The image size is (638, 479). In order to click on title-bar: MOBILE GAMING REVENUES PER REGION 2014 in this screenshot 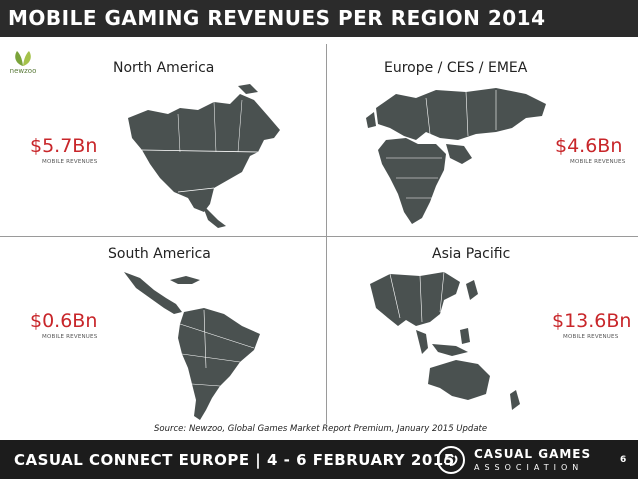, I will do `click(319, 18)`.